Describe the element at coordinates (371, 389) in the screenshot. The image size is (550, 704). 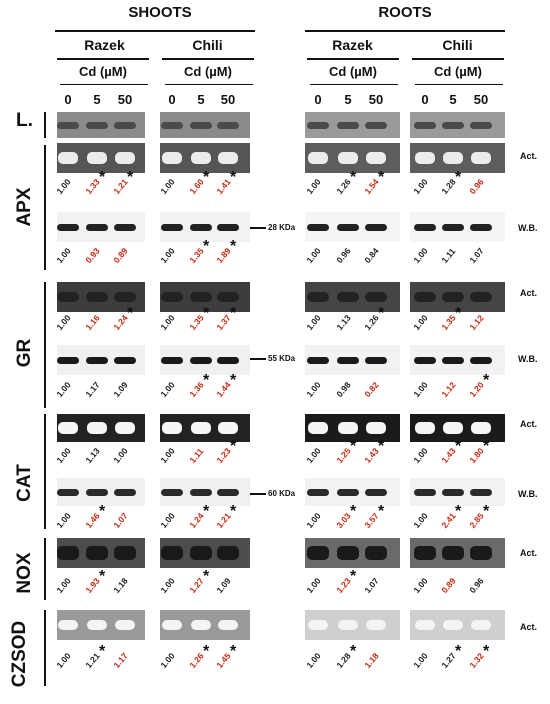
I see `fold-change-value: 0.82` at that location.